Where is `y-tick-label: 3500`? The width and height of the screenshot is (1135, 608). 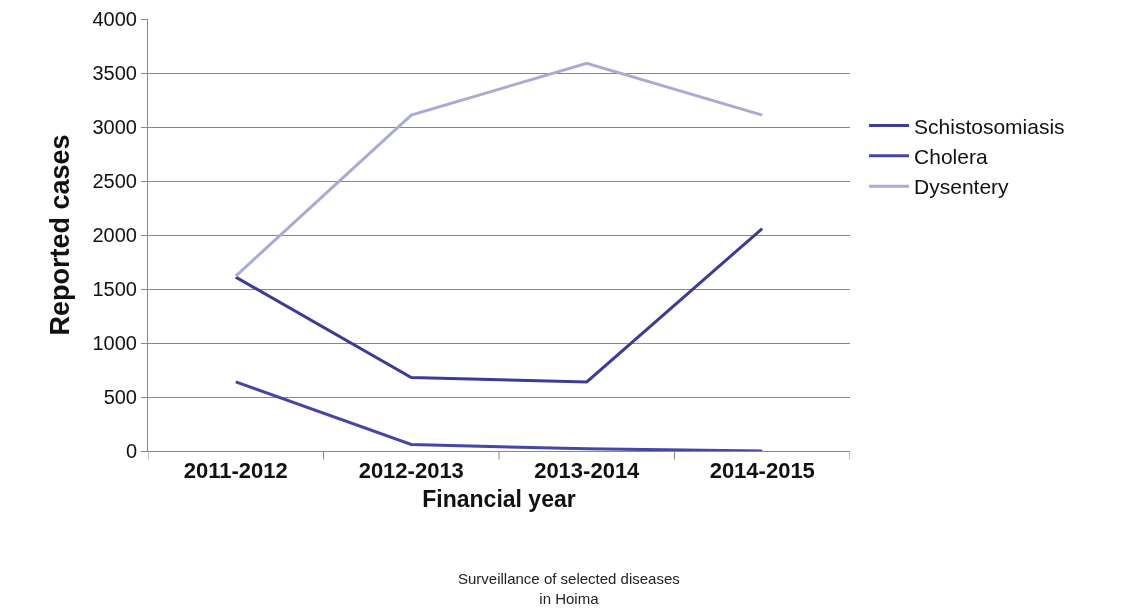 y-tick-label: 3500 is located at coordinates (114, 73).